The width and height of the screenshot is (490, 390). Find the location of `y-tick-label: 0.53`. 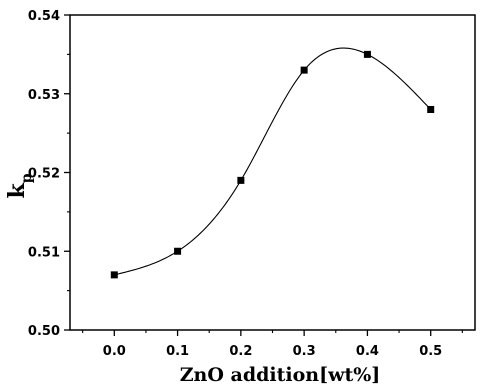

y-tick-label: 0.53 is located at coordinates (44, 95).